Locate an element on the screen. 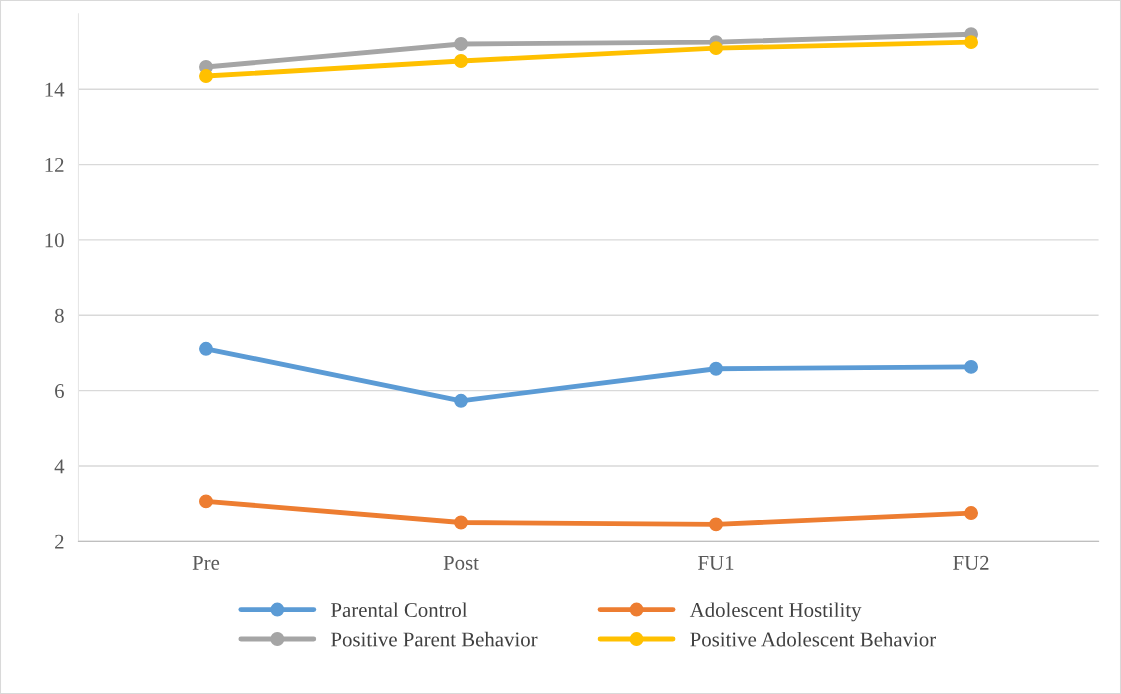 The height and width of the screenshot is (694, 1121). x-tick-label: FU2 is located at coordinates (971, 562).